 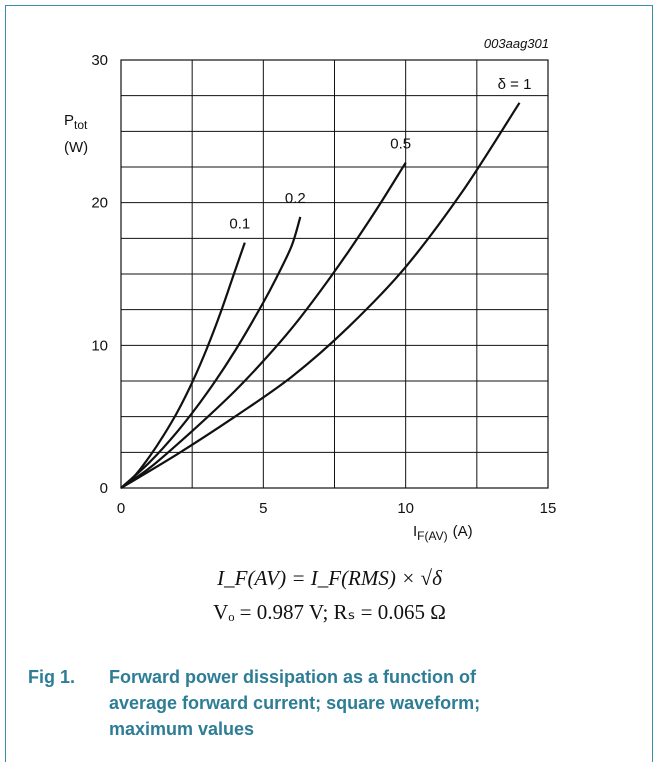 What do you see at coordinates (99, 345) in the screenshot?
I see `y-tick-label: 10` at bounding box center [99, 345].